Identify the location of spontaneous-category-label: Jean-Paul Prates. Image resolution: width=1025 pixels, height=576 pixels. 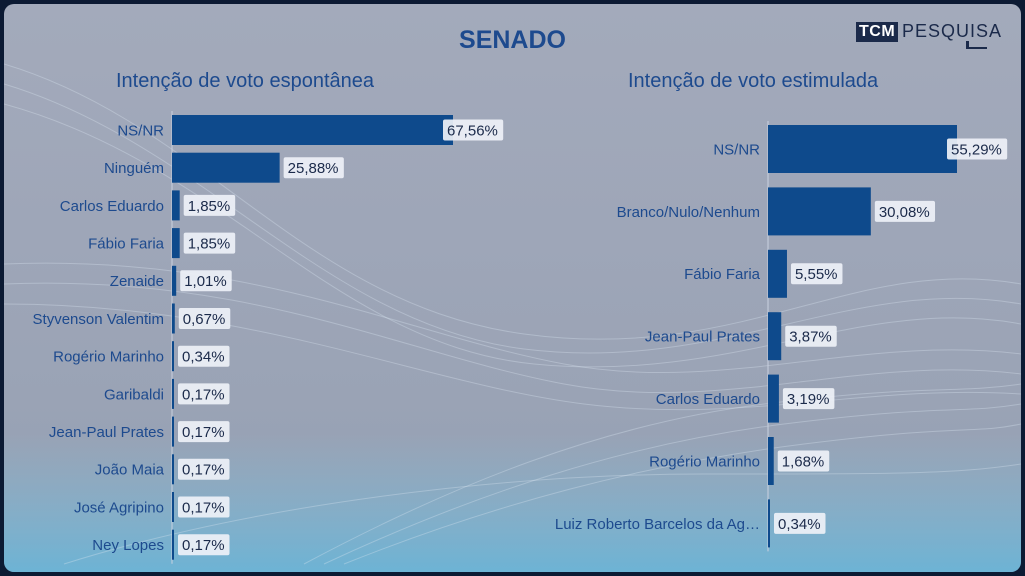
(106, 432).